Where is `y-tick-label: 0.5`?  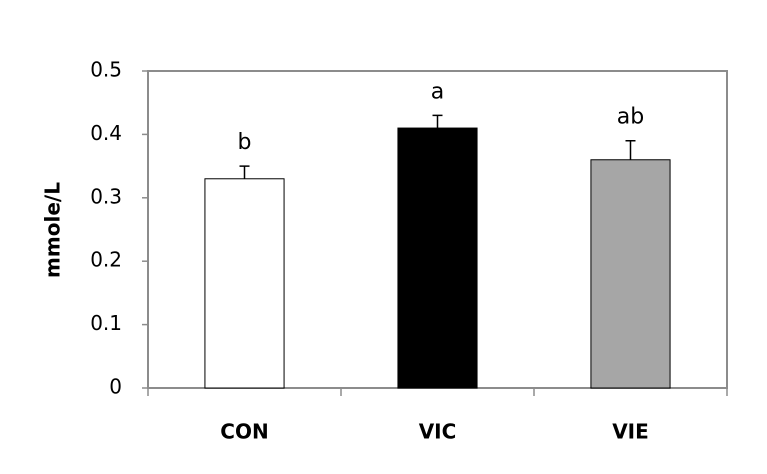 y-tick-label: 0.5 is located at coordinates (106, 70).